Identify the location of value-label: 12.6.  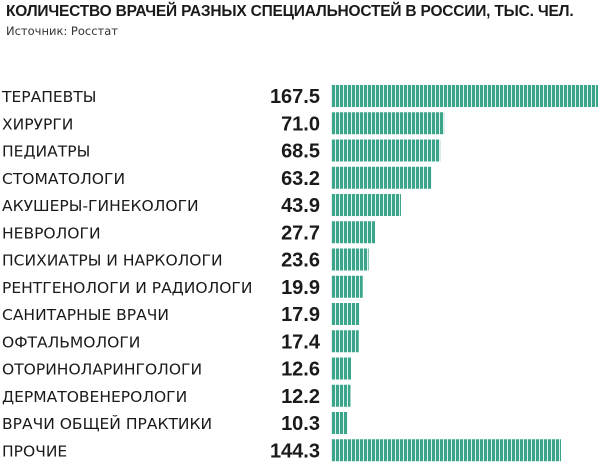
(300, 370).